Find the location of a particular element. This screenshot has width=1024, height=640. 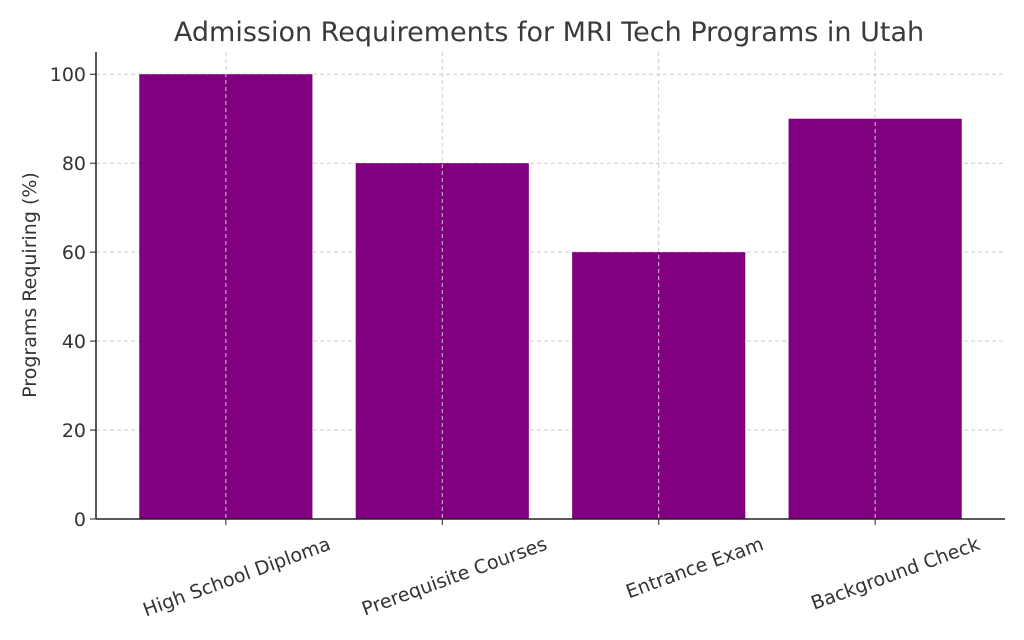

x-tick-label: Entrance Exam is located at coordinates (694, 568).